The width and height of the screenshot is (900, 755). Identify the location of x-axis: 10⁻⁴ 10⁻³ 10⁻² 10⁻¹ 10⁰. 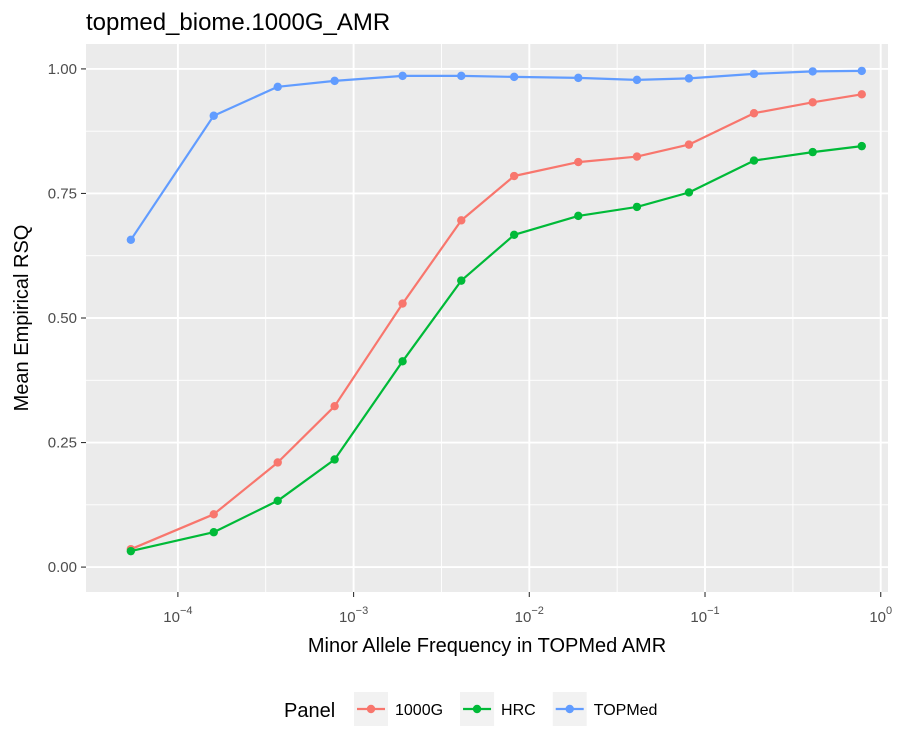
(527, 609).